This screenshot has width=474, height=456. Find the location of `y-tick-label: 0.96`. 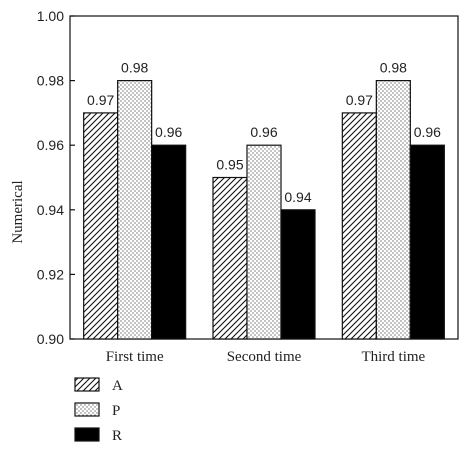

y-tick-label: 0.96 is located at coordinates (50, 145).